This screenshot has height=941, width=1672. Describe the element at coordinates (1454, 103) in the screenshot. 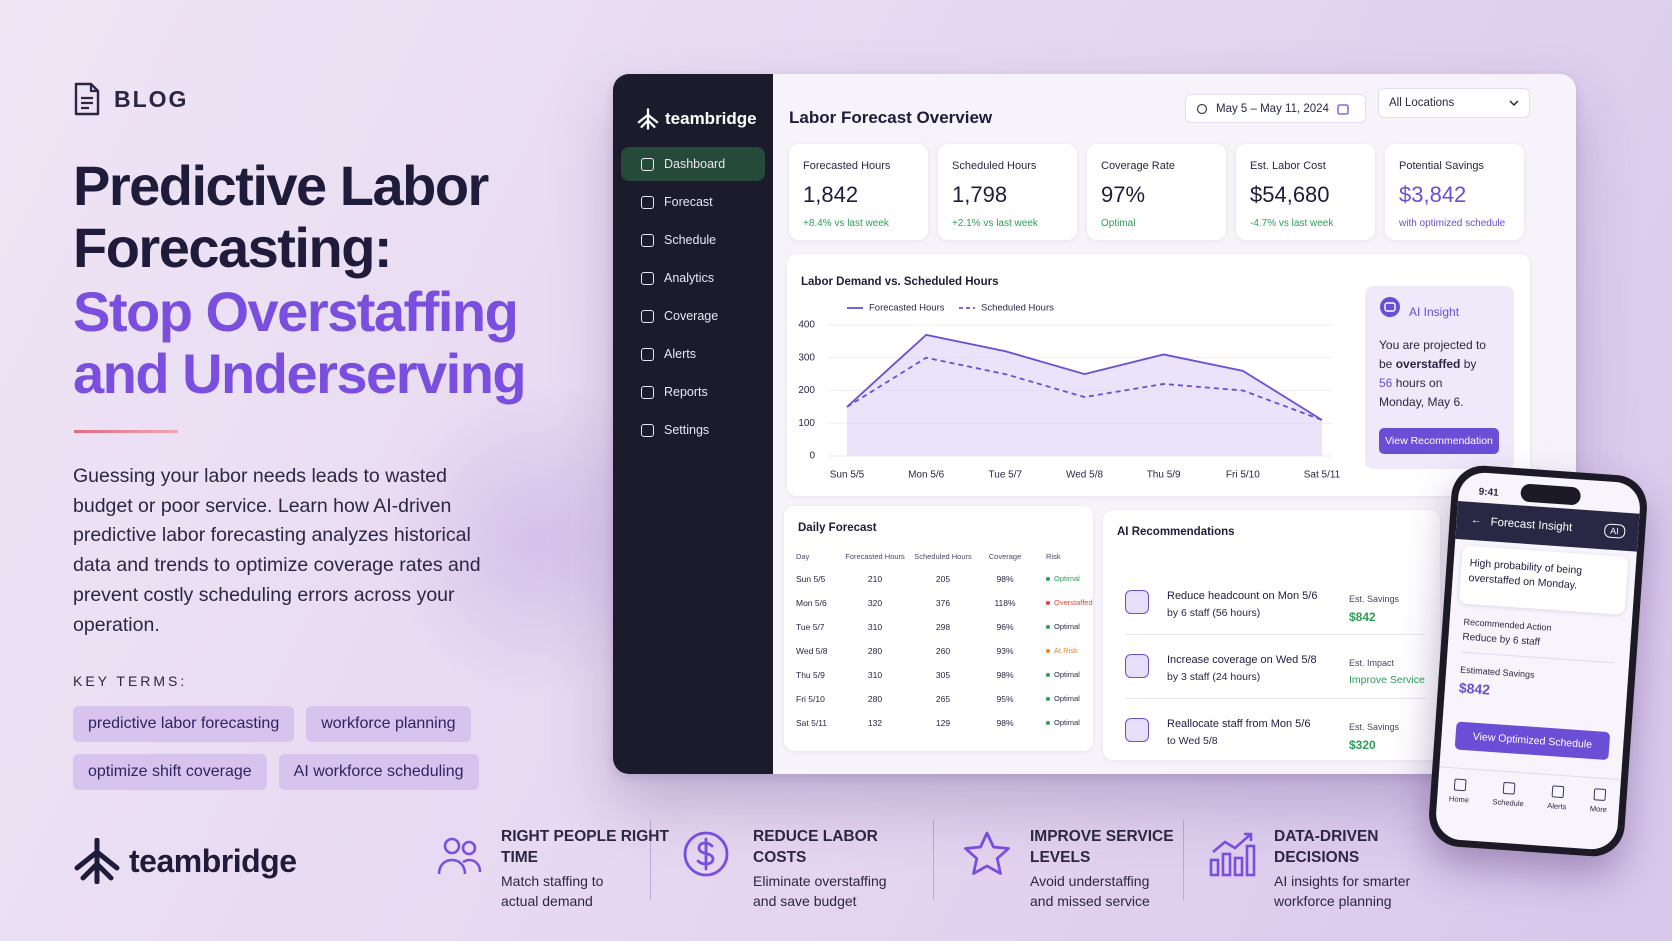

I see `location-select: All Locations` at that location.